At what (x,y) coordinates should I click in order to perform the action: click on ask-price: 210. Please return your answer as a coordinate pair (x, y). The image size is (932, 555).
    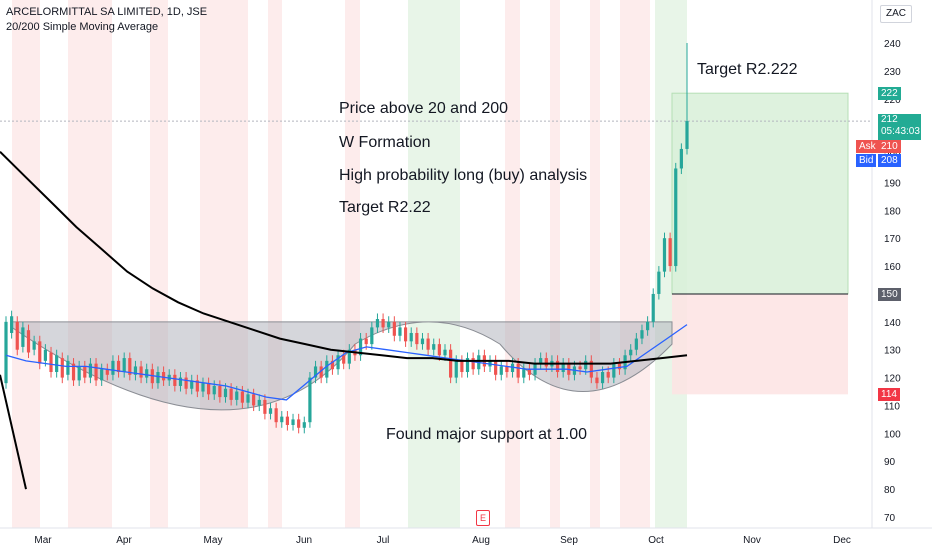
    Looking at the image, I should click on (889, 146).